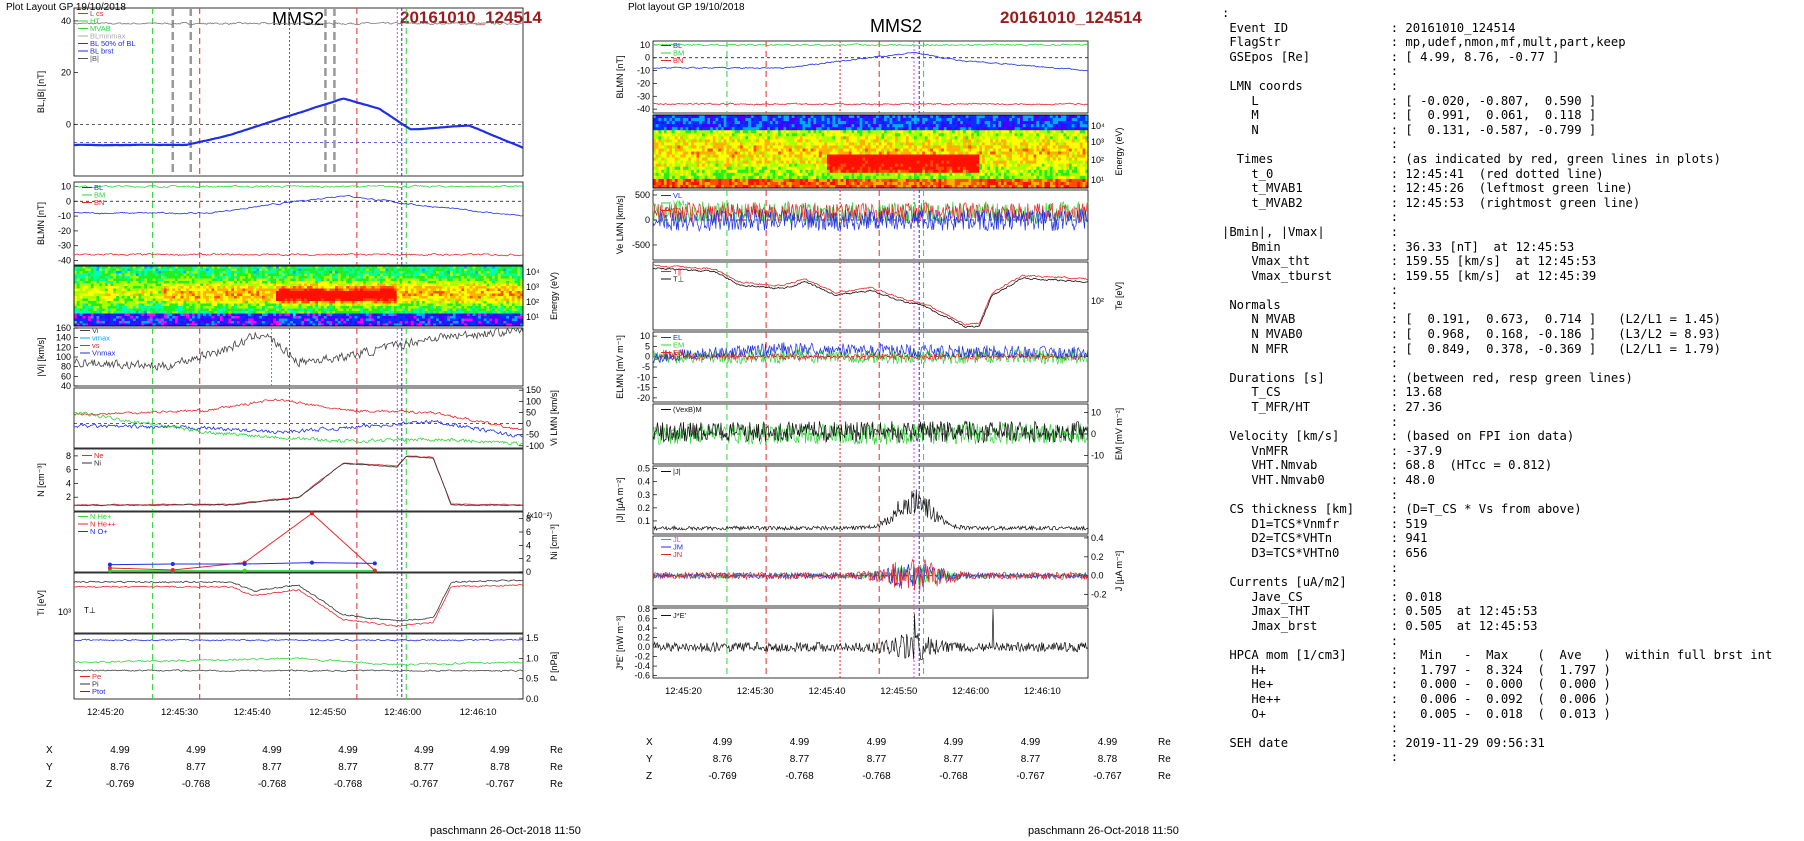 The width and height of the screenshot is (1804, 841). Describe the element at coordinates (298, 640) in the screenshot. I see `Ptot-line` at that location.